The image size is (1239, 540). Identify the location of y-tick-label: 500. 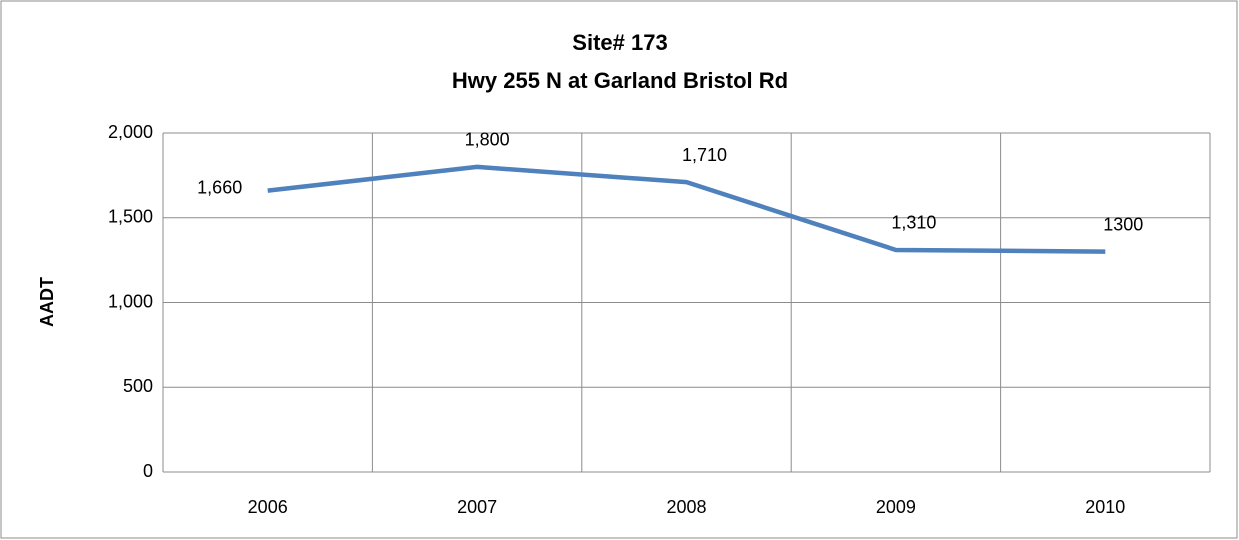
(138, 386).